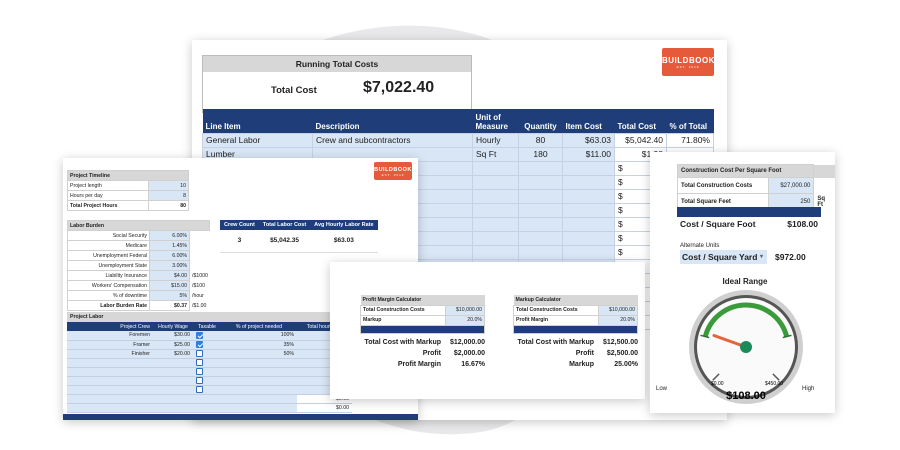 The height and width of the screenshot is (450, 900). Describe the element at coordinates (259, 354) in the screenshot. I see `percent-needed: 50%` at that location.